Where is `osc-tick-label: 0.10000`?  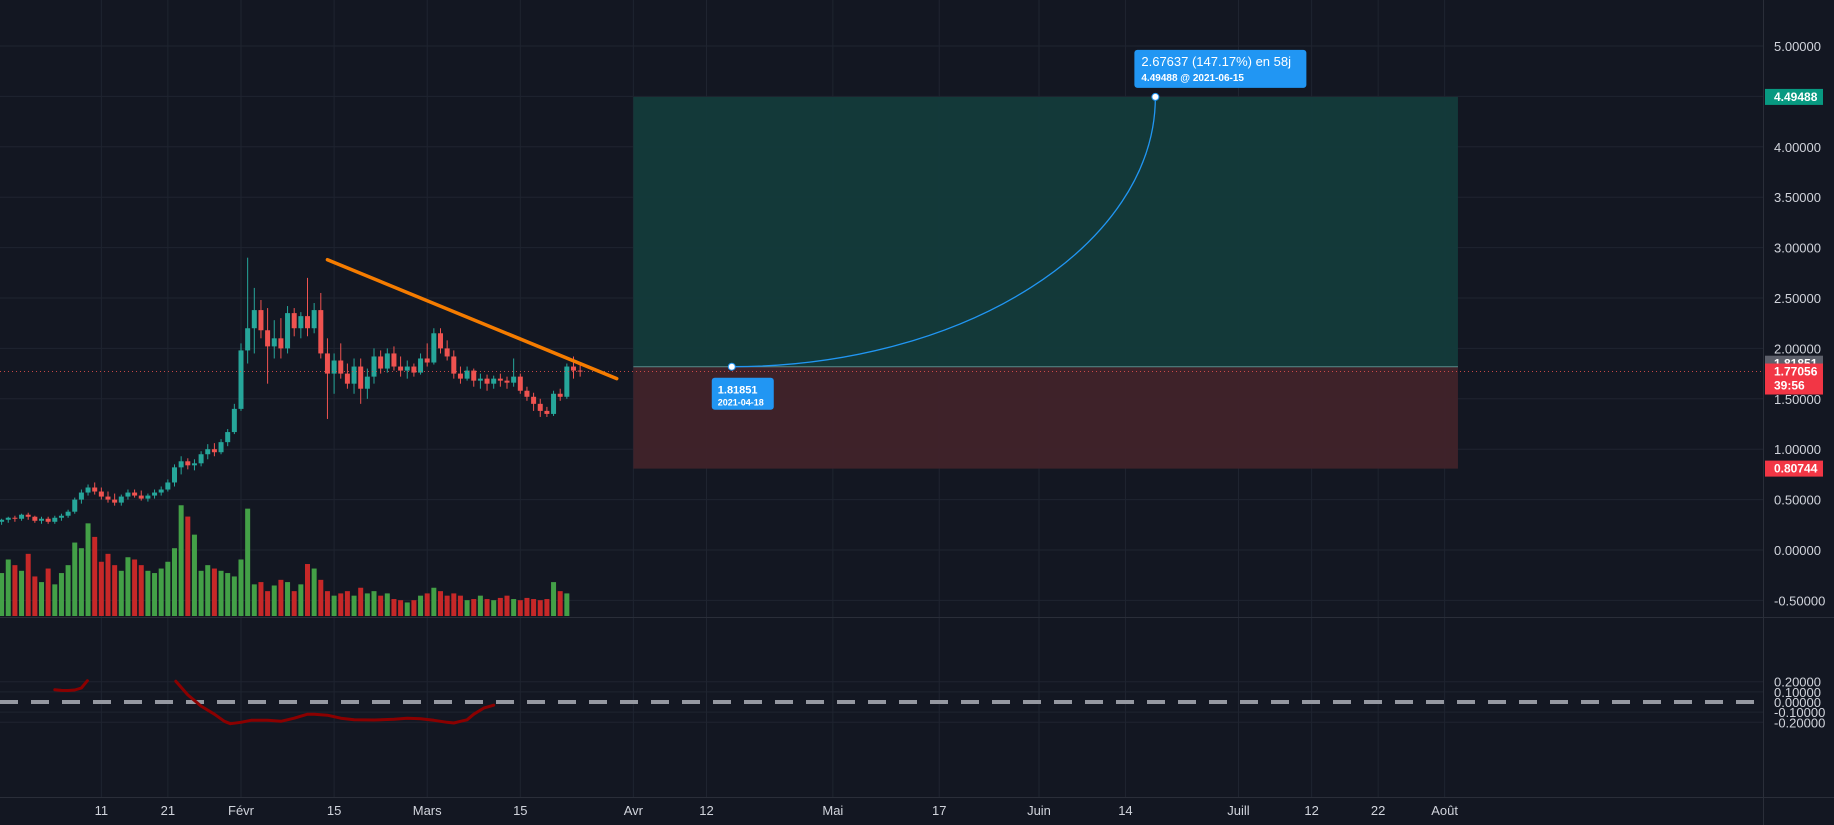
osc-tick-label: 0.10000 is located at coordinates (1797, 692).